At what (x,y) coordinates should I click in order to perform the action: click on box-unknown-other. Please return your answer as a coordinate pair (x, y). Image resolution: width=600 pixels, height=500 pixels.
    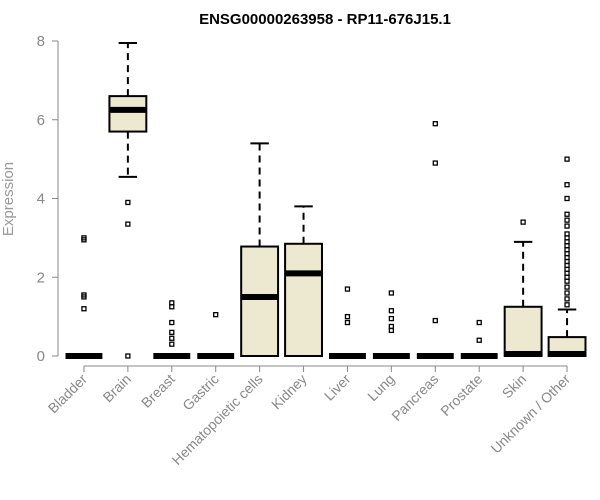
    Looking at the image, I should click on (567, 257).